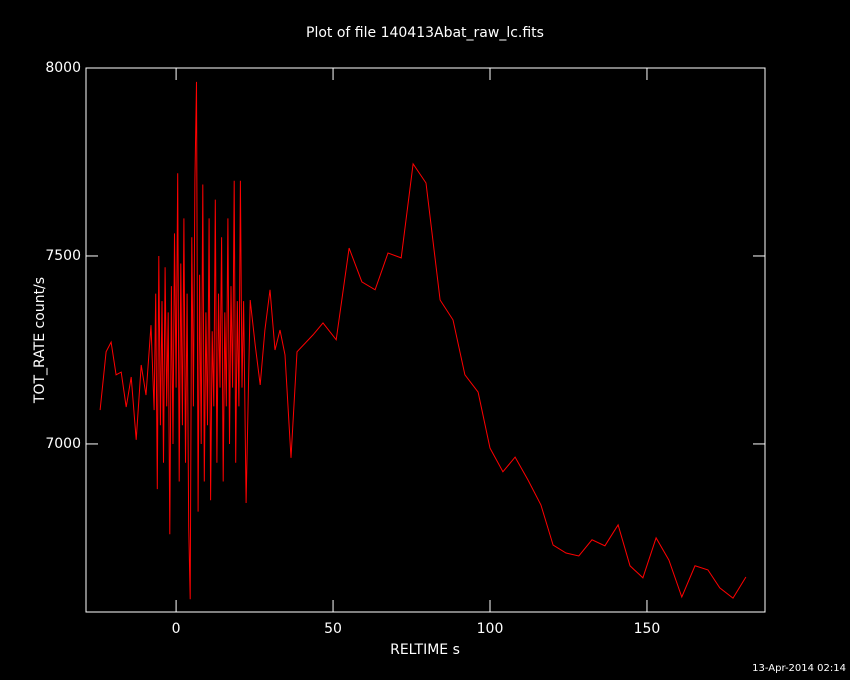 The width and height of the screenshot is (850, 680). I want to click on x-tick-label: 100, so click(490, 629).